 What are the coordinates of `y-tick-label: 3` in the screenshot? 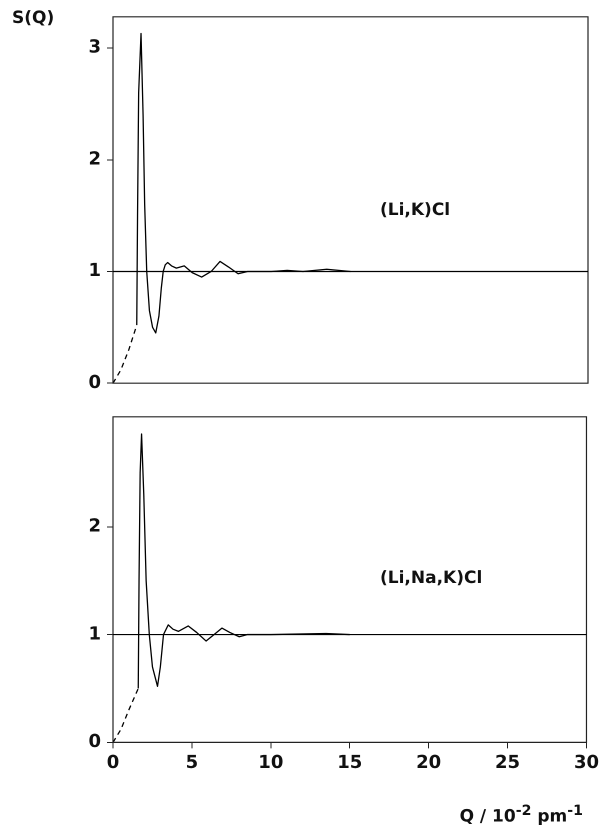 It's located at (94, 47).